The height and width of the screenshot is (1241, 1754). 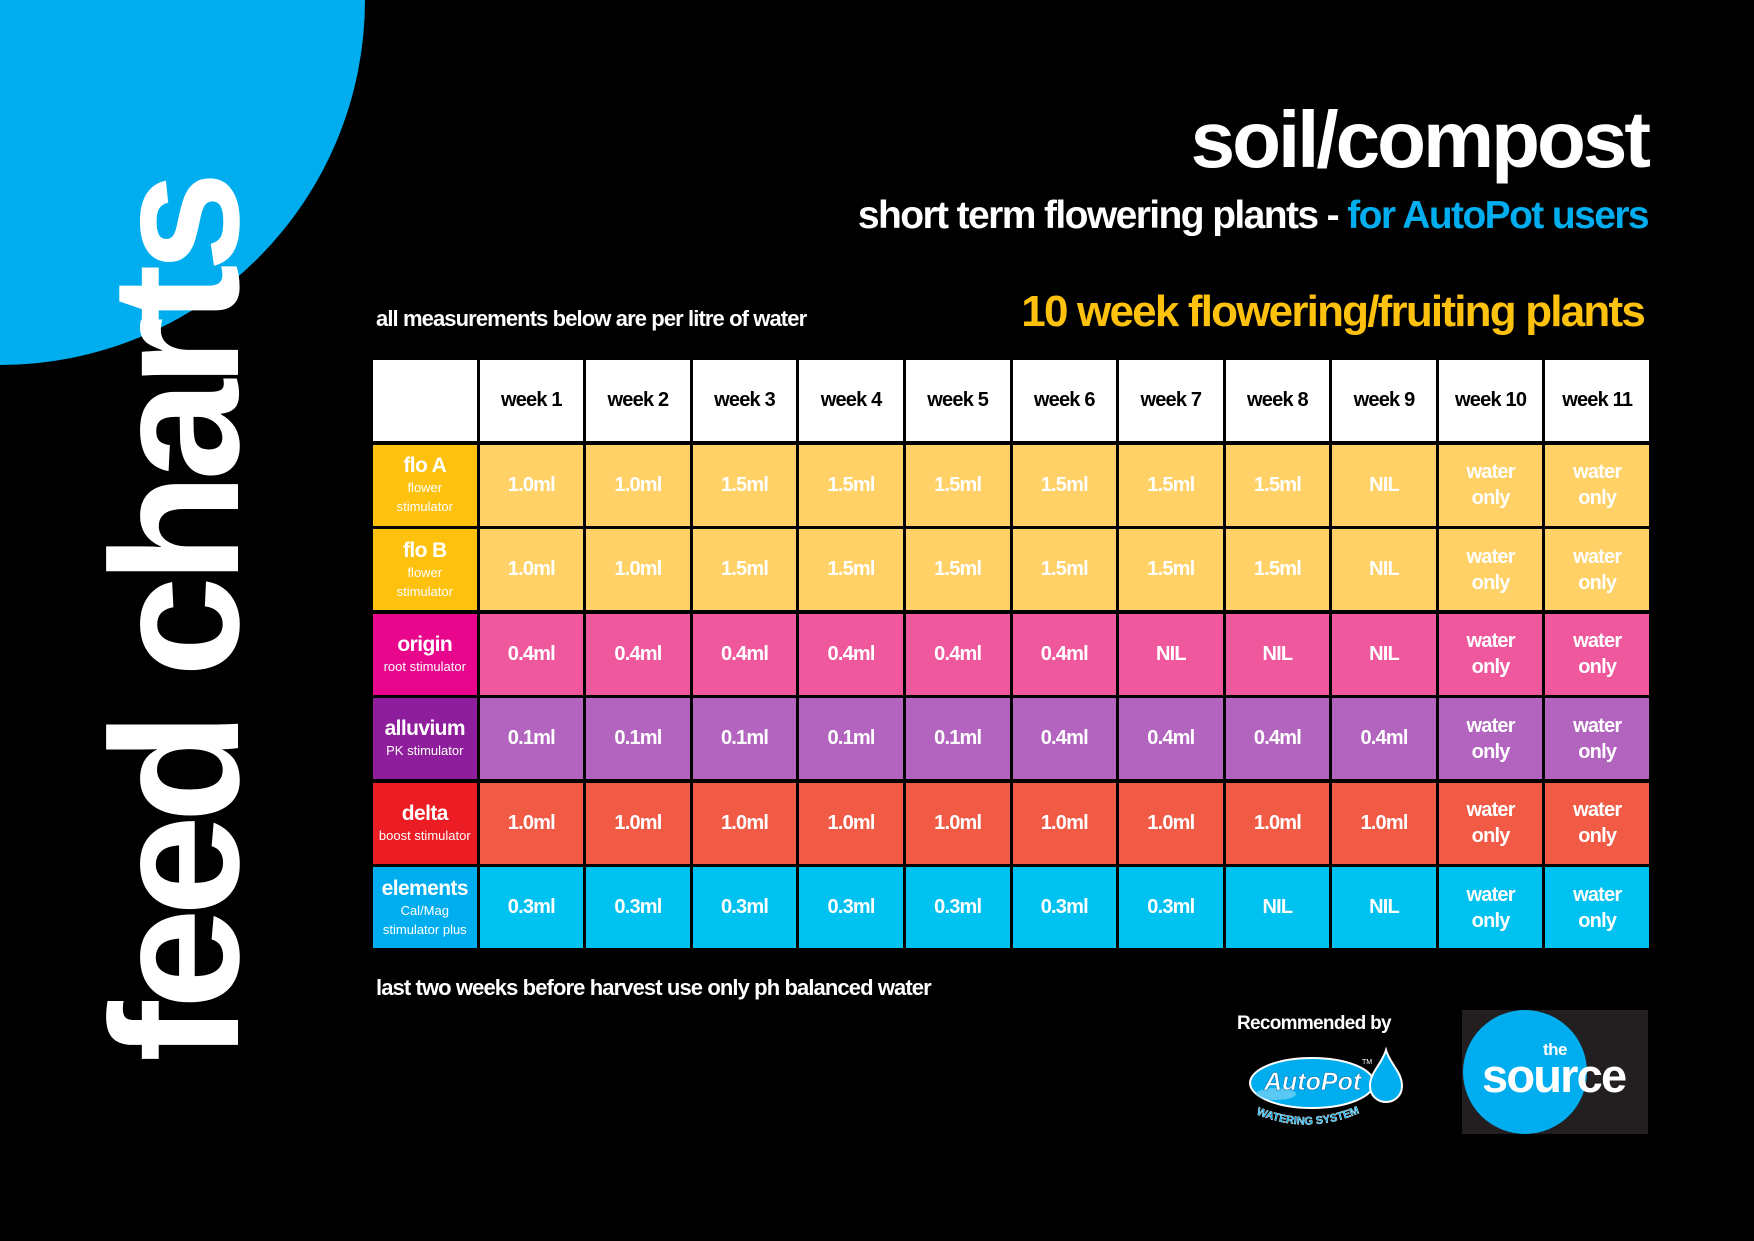 What do you see at coordinates (1420, 139) in the screenshot?
I see `page-title: soil/compost` at bounding box center [1420, 139].